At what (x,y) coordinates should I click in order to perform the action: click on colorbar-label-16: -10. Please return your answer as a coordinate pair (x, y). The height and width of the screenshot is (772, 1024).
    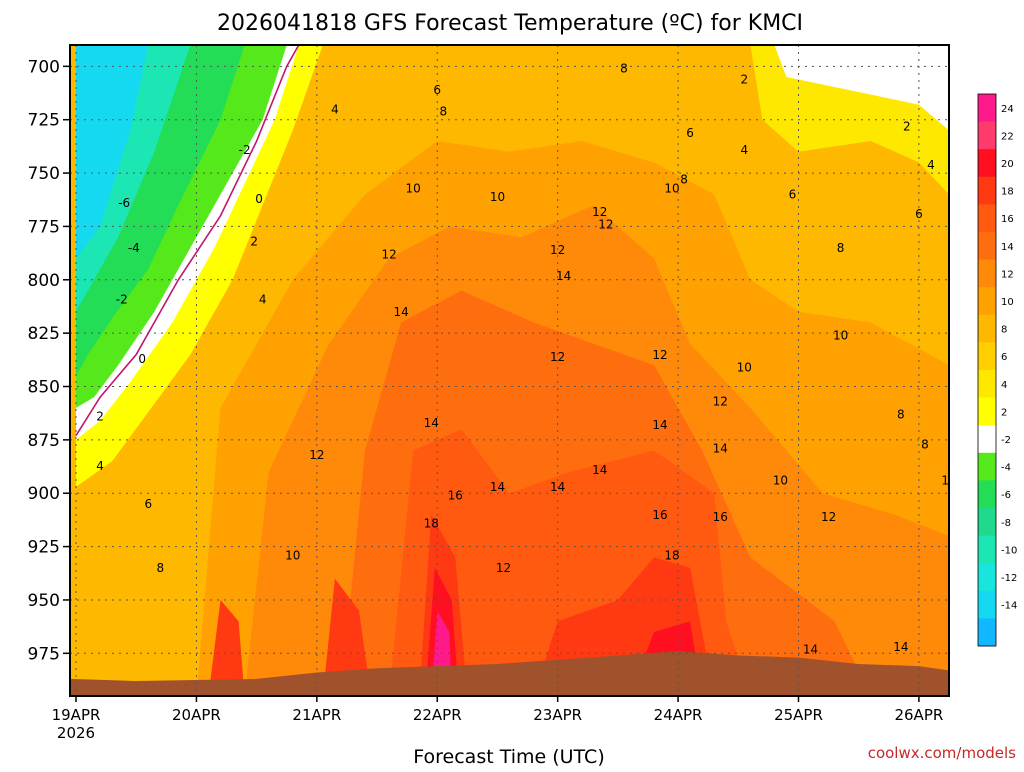
    Looking at the image, I should click on (1009, 550).